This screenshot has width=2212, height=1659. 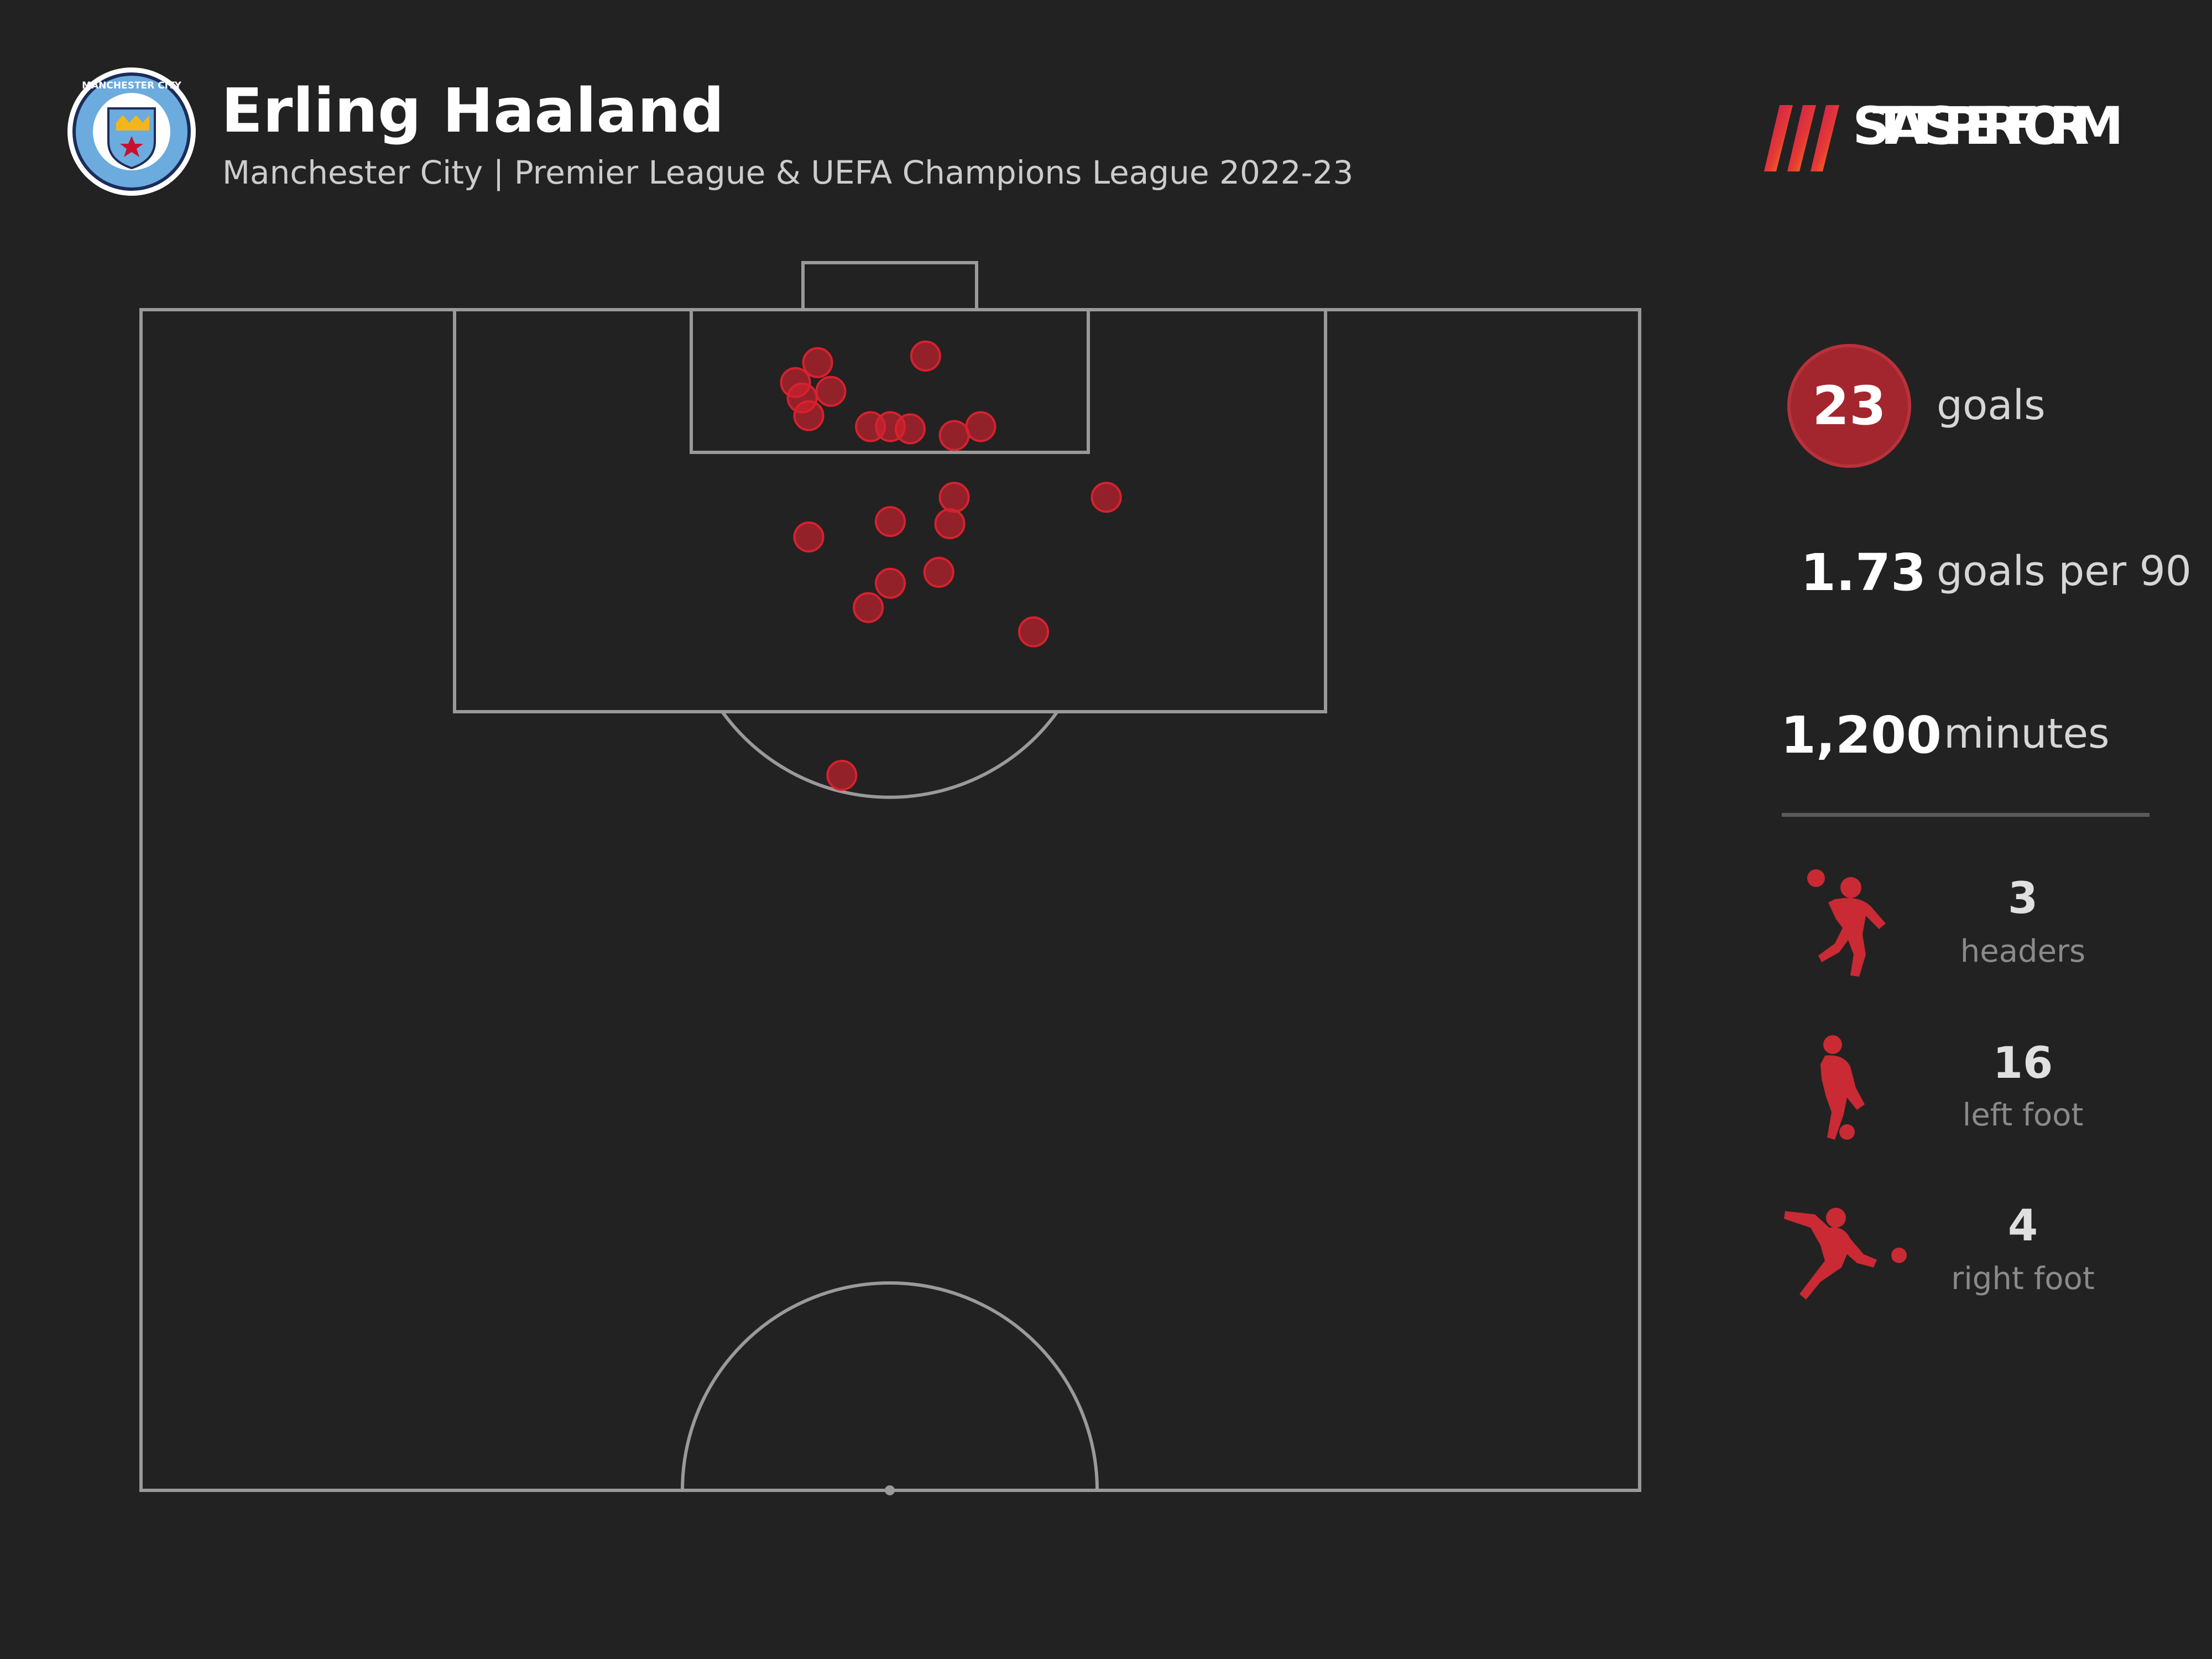 I want to click on centre-spot, so click(x=890, y=1490).